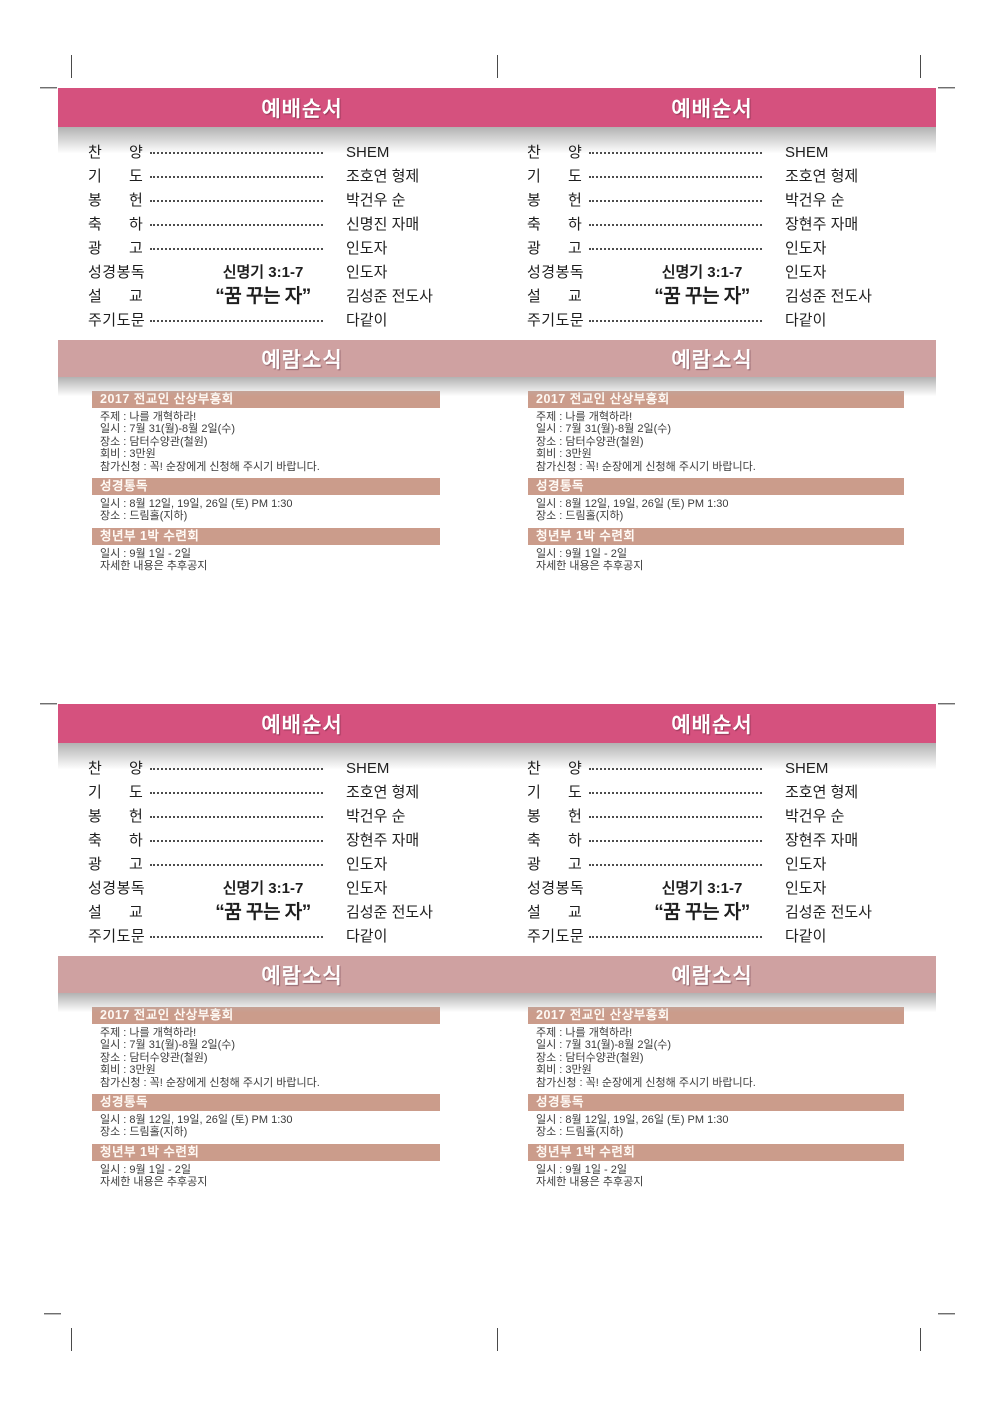  What do you see at coordinates (556, 936) in the screenshot?
I see `worship-item-label: 주기도문` at bounding box center [556, 936].